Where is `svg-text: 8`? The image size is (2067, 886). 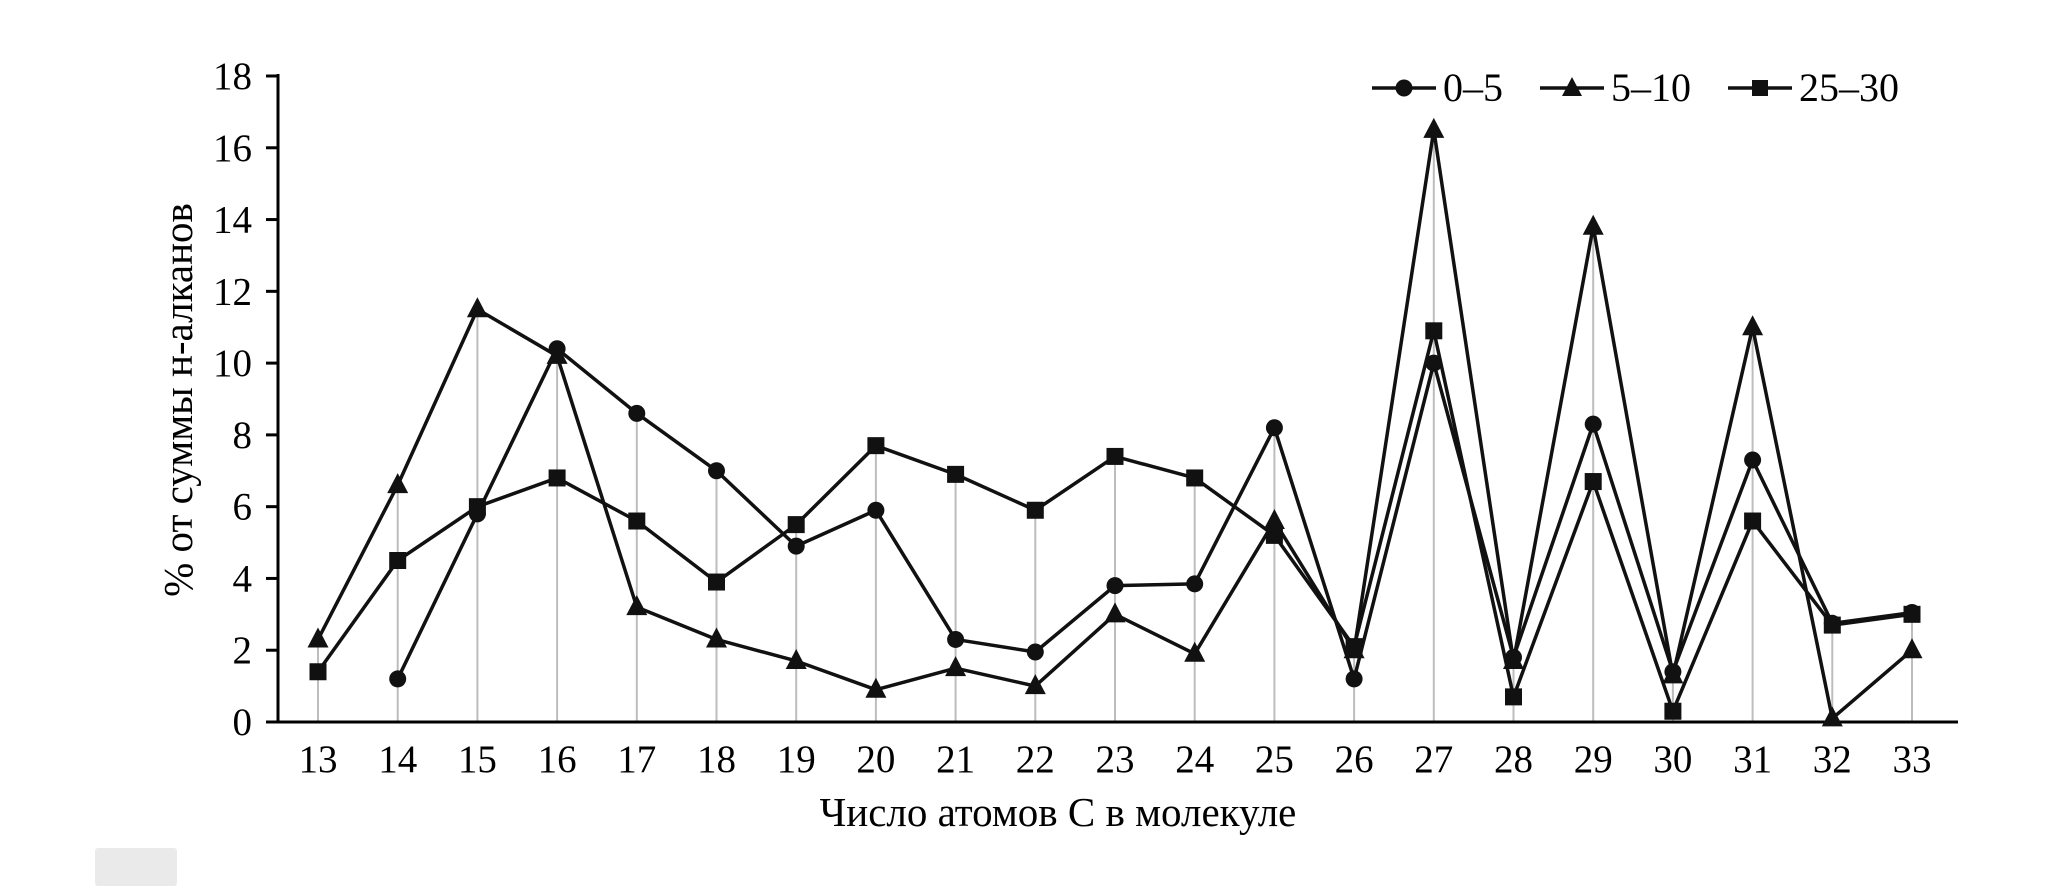 svg-text: 8 is located at coordinates (243, 435).